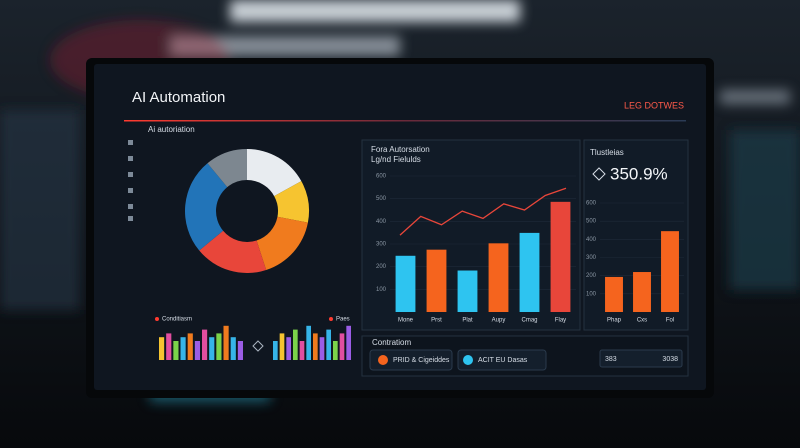  What do you see at coordinates (654, 105) in the screenshot?
I see `header-badge: LEG DOTWES` at bounding box center [654, 105].